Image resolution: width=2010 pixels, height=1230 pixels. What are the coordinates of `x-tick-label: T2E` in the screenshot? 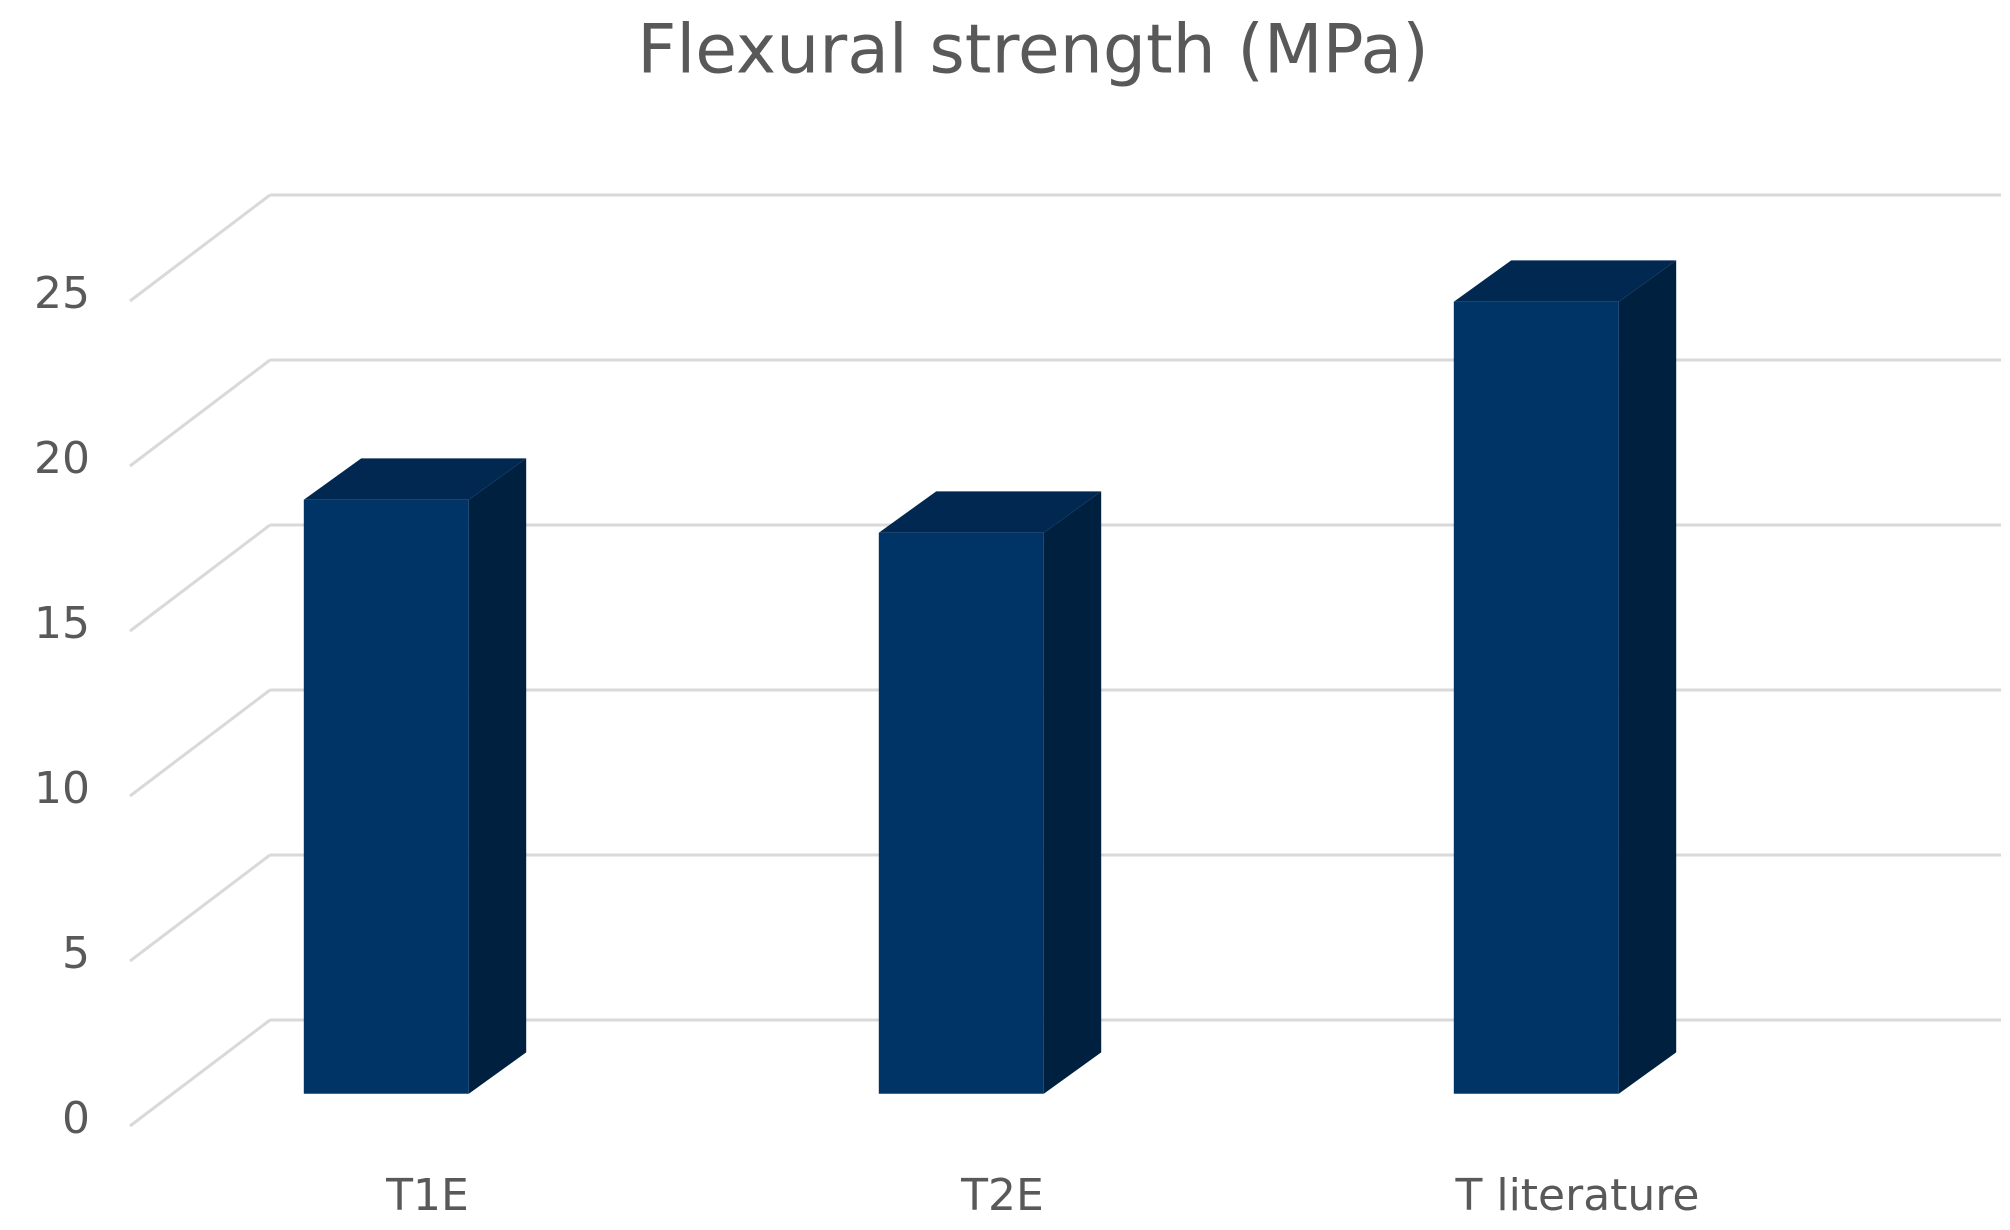 It's located at (1002, 1195).